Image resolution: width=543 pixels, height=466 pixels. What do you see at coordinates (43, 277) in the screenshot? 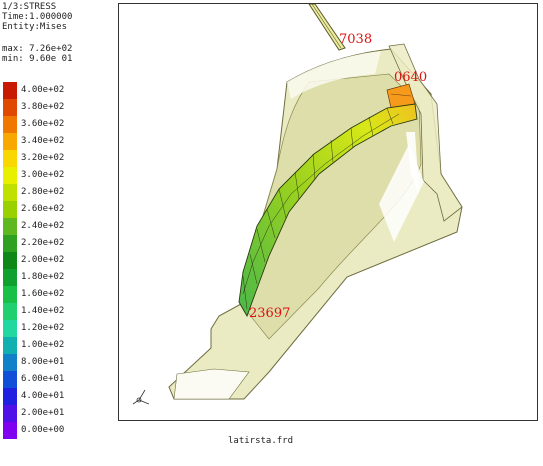
I see `legend-label: 1.80e+02` at bounding box center [43, 277].